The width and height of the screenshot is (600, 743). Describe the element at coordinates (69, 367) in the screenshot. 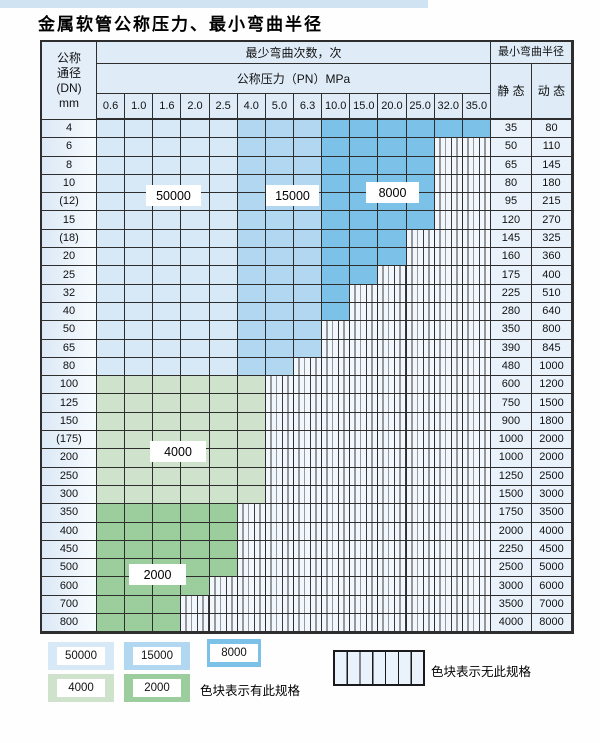

I see `dn-cell: 80` at that location.